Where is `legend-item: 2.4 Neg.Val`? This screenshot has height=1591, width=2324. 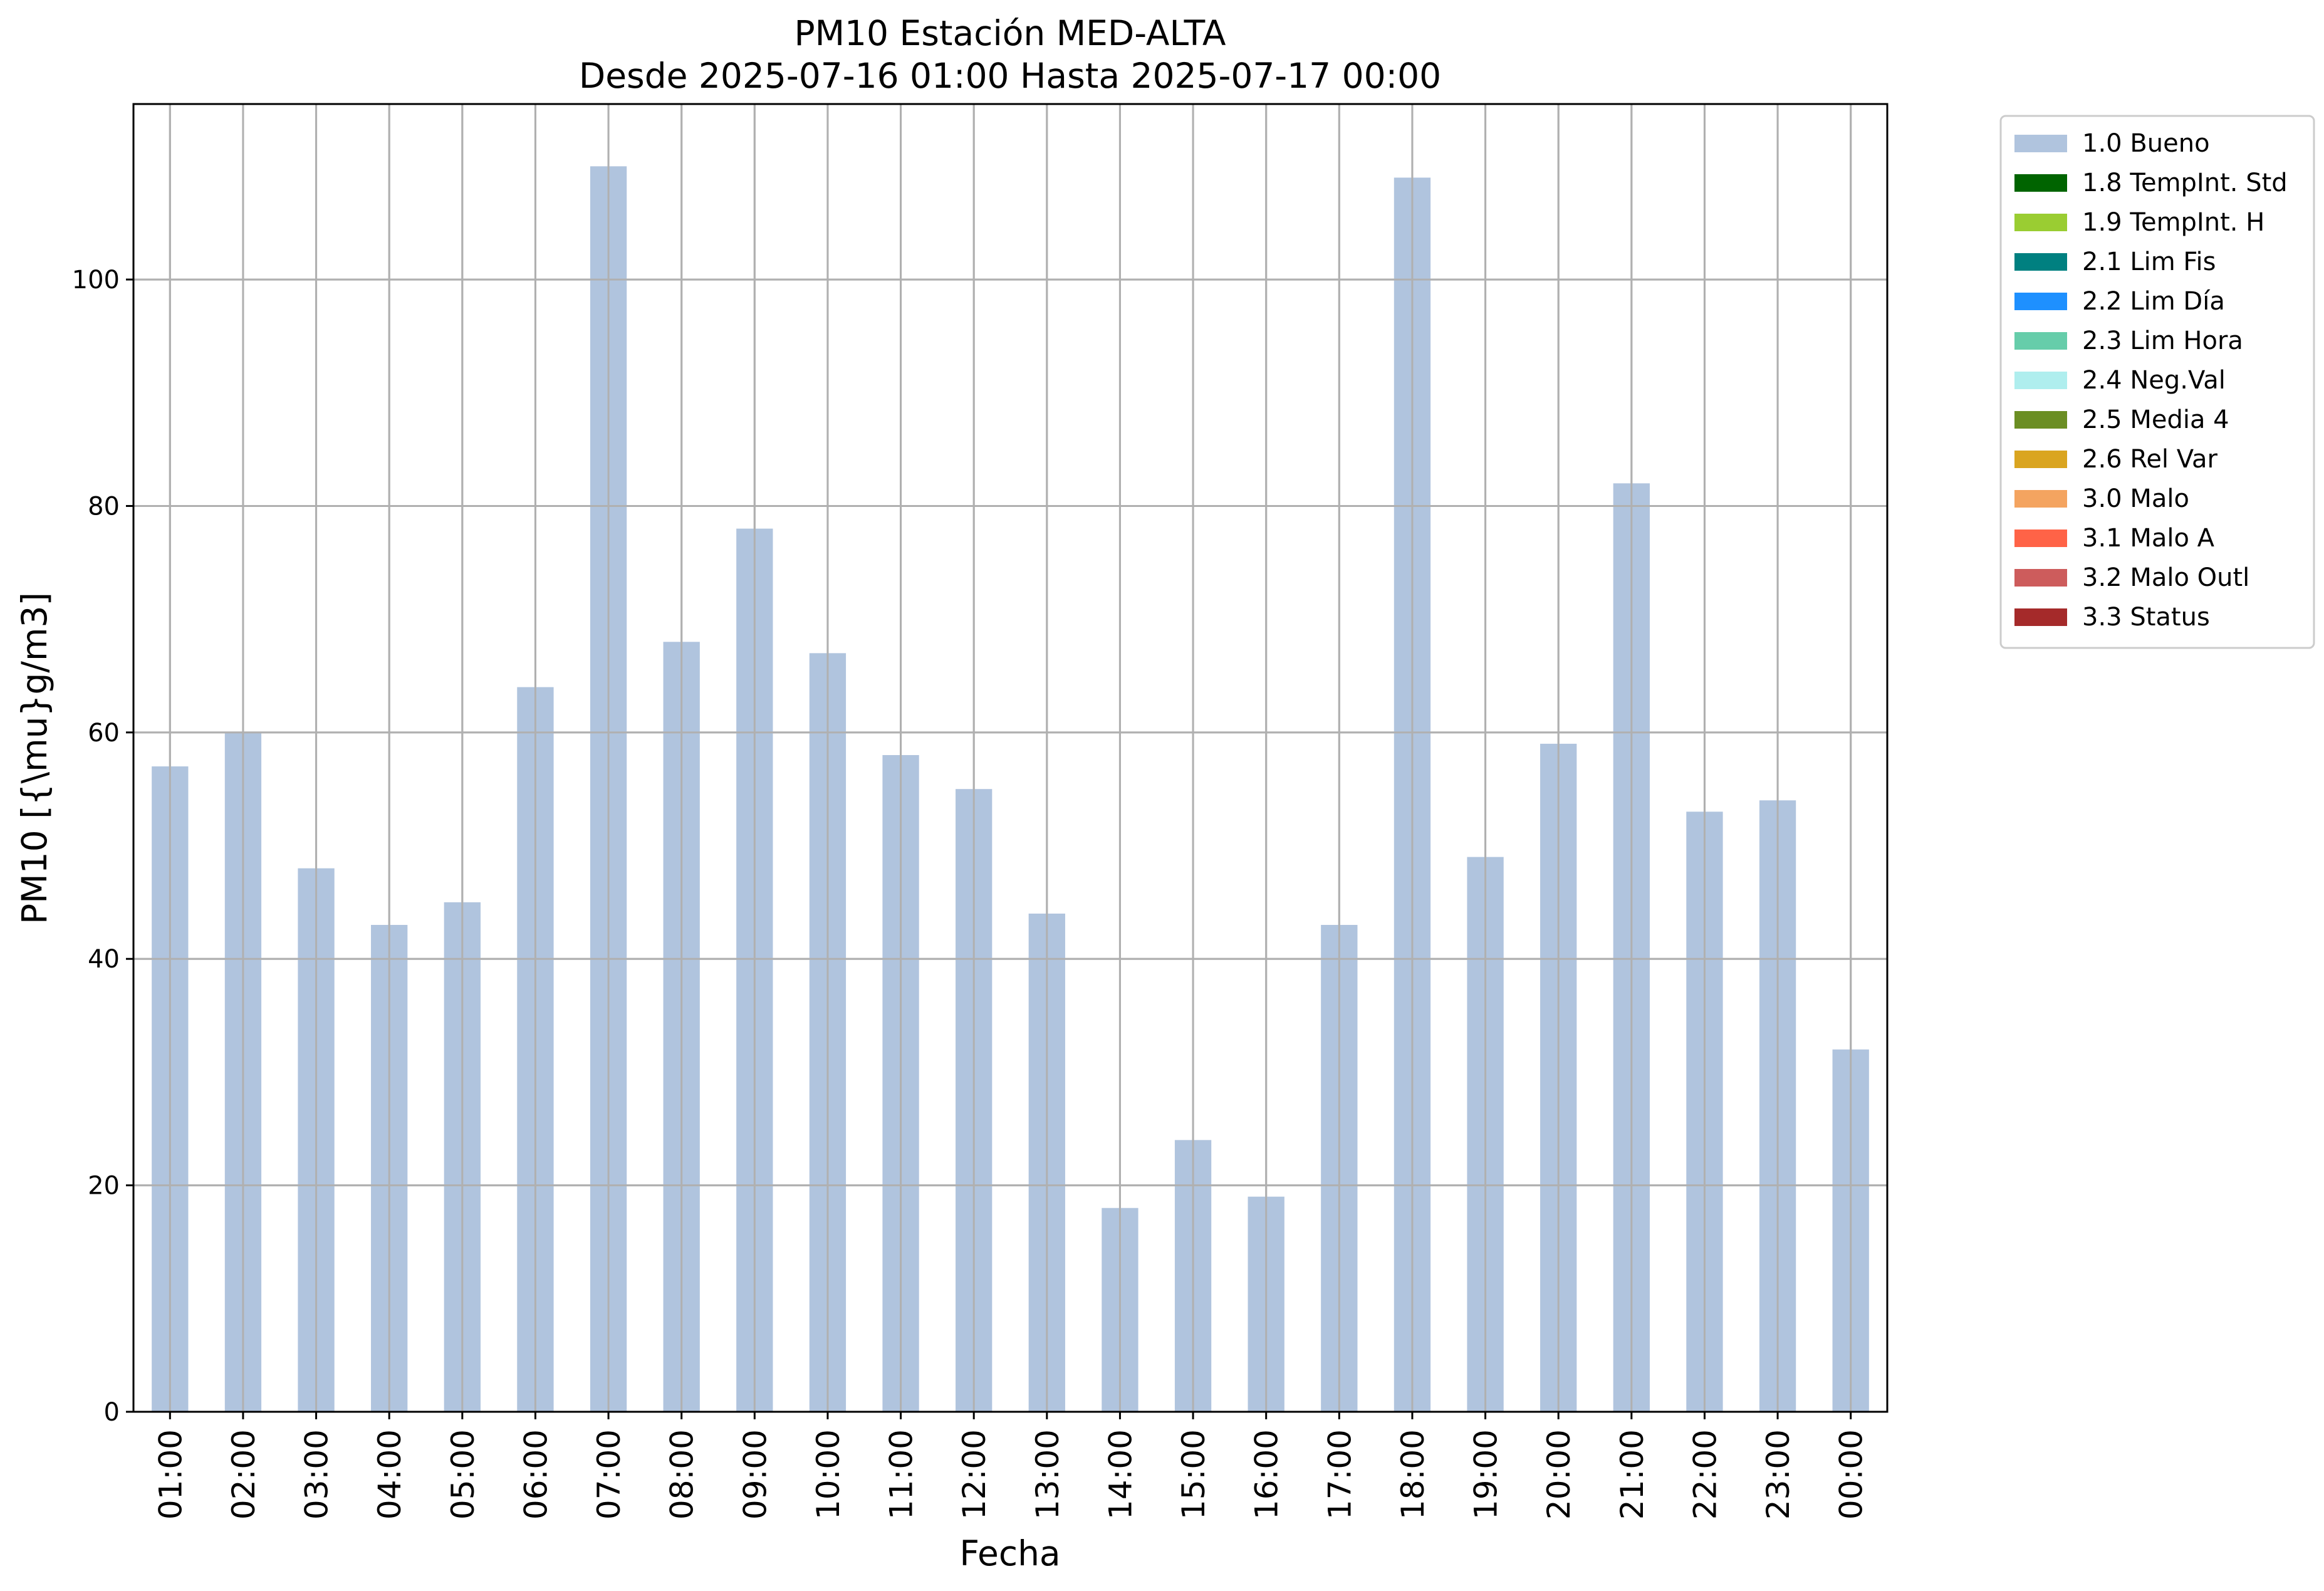 legend-item: 2.4 Neg.Val is located at coordinates (2120, 380).